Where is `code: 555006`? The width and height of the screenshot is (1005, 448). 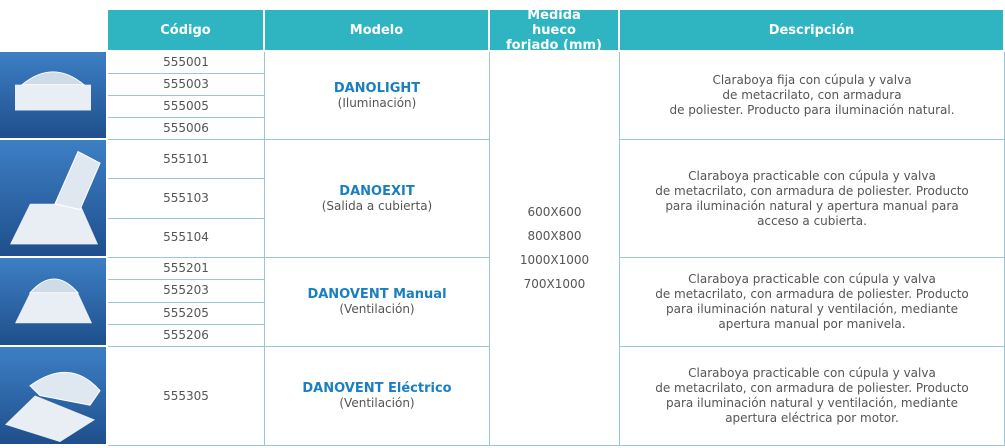 code: 555006 is located at coordinates (186, 128).